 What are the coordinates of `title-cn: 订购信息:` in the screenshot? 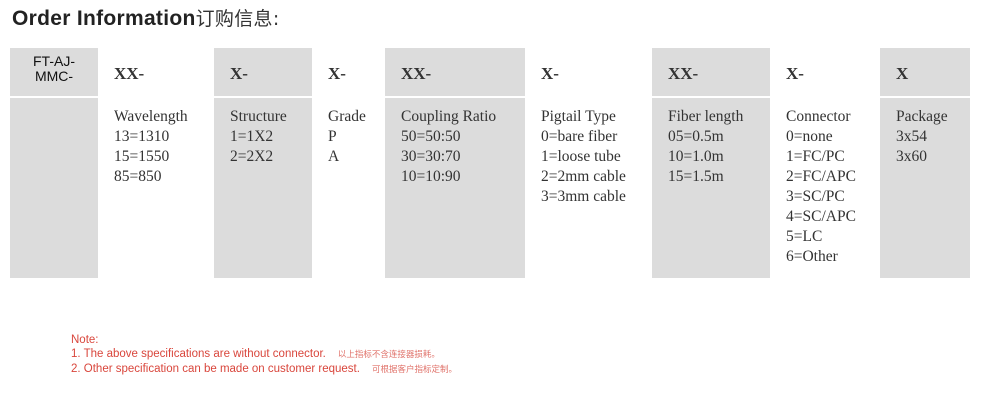 It's located at (237, 19).